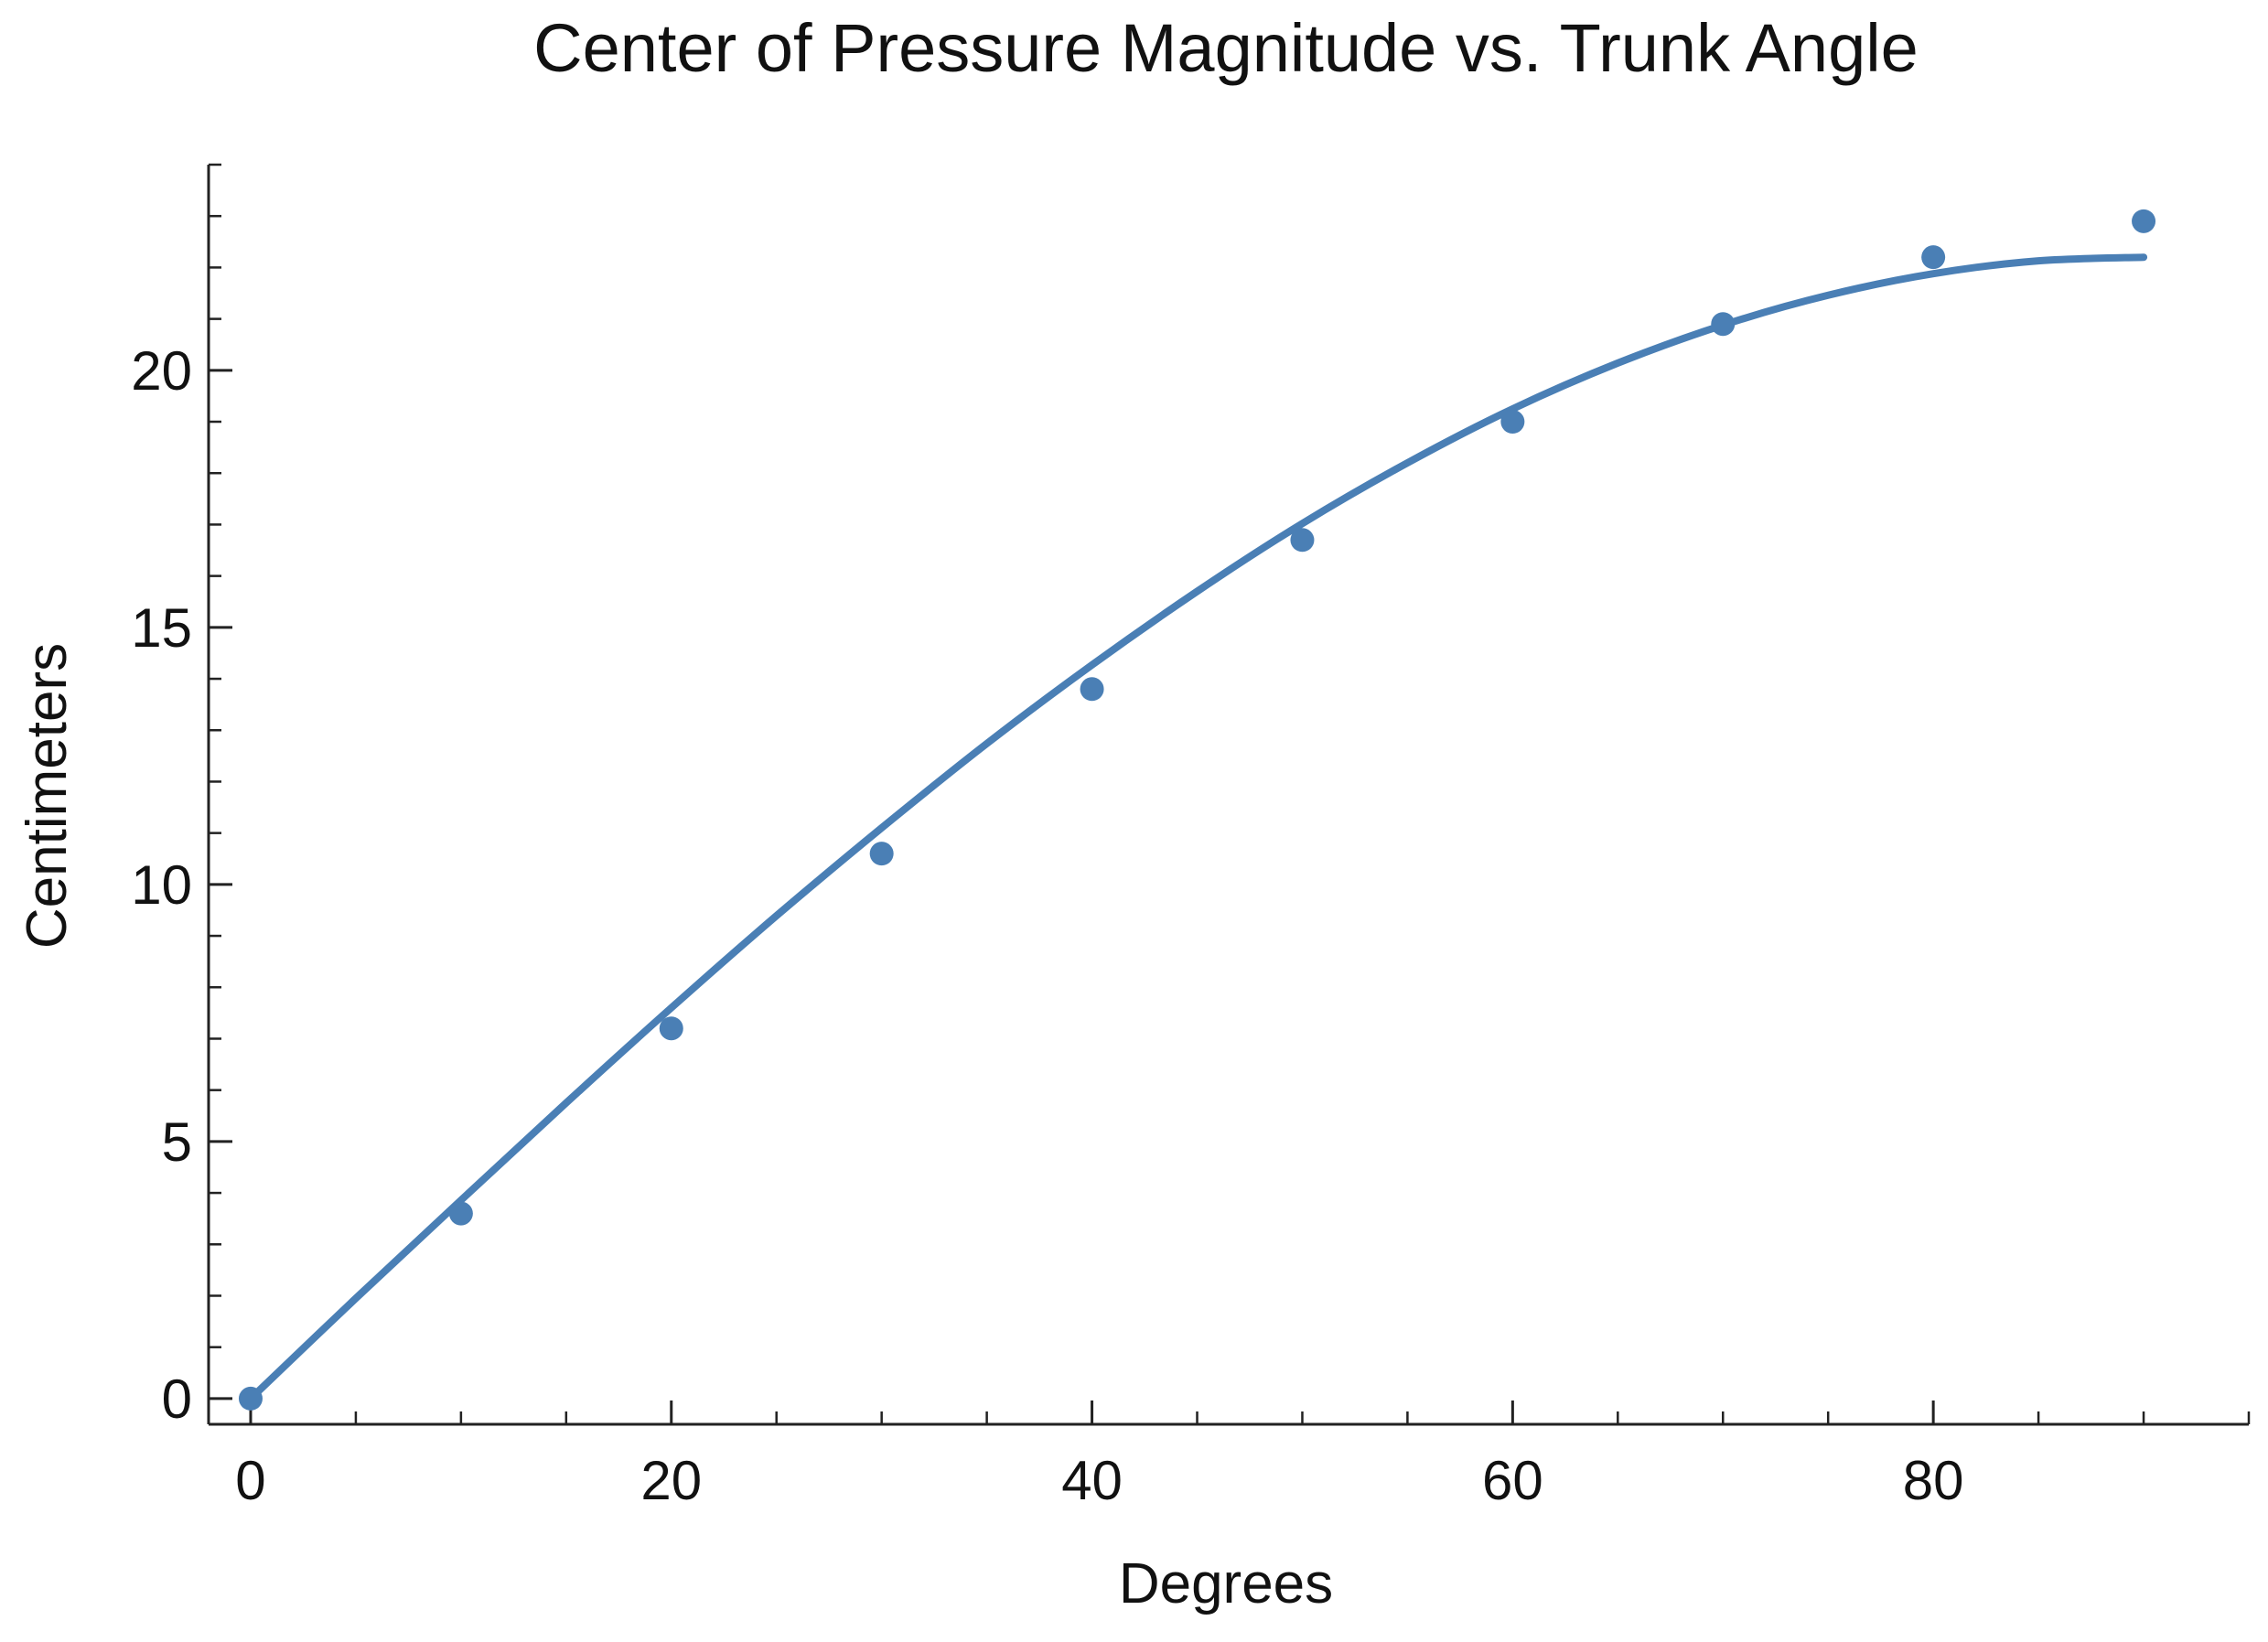  I want to click on x-tick-label: 60, so click(1512, 1481).